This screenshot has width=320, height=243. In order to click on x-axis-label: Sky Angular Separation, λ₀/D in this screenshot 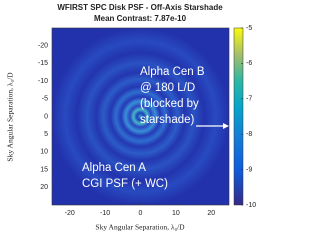, I will do `click(140, 227)`.